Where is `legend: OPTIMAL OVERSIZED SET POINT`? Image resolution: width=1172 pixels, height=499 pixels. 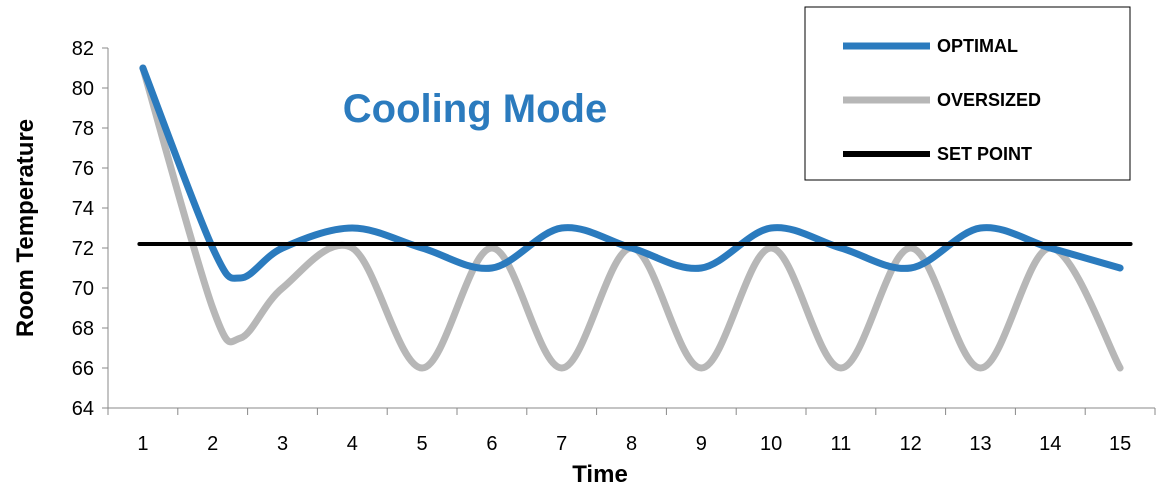
legend: OPTIMAL OVERSIZED SET POINT is located at coordinates (967, 93).